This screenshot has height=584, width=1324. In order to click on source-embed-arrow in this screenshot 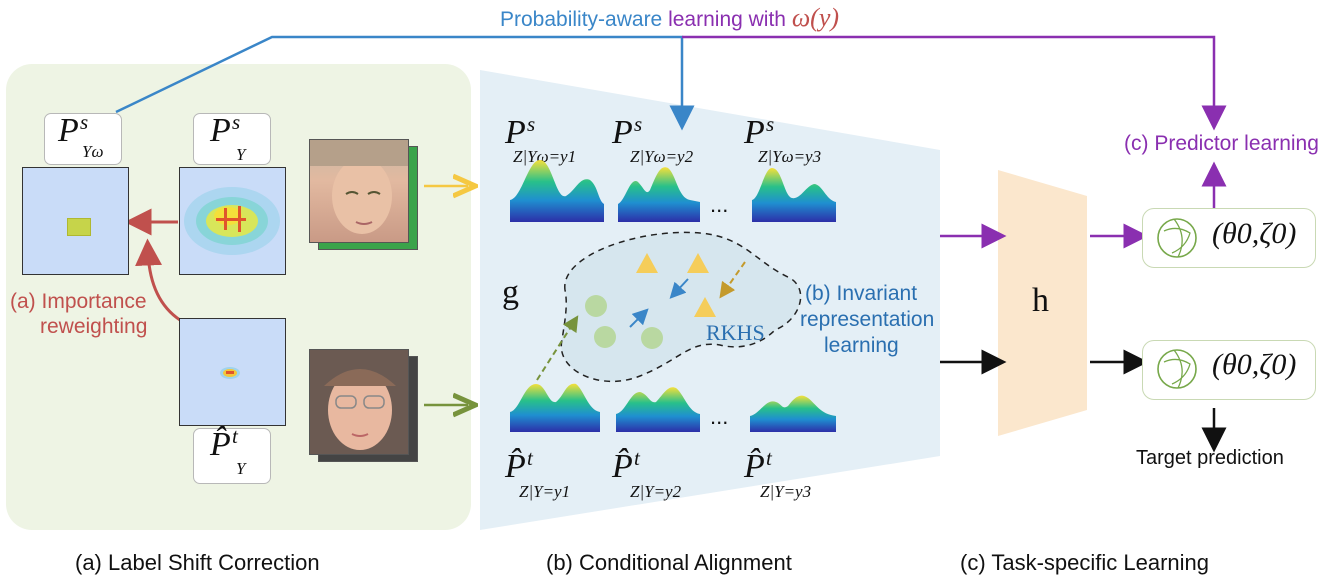, I will do `click(732, 280)`.